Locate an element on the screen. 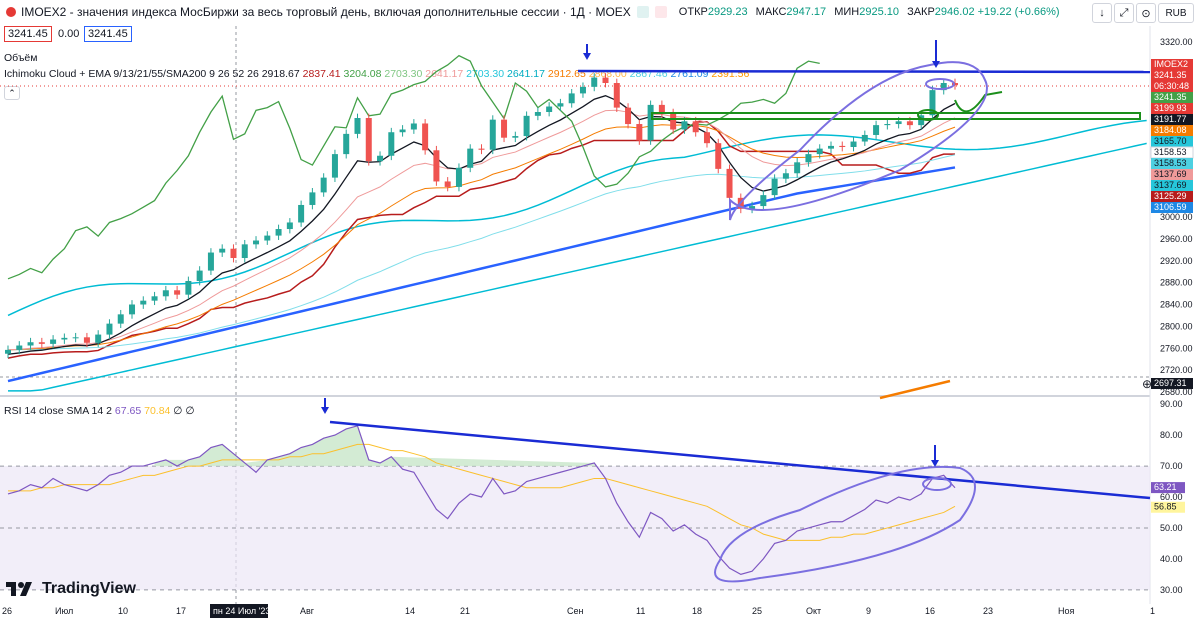 The height and width of the screenshot is (618, 1200). price-tag-label: 06:30:48 is located at coordinates (1171, 86).